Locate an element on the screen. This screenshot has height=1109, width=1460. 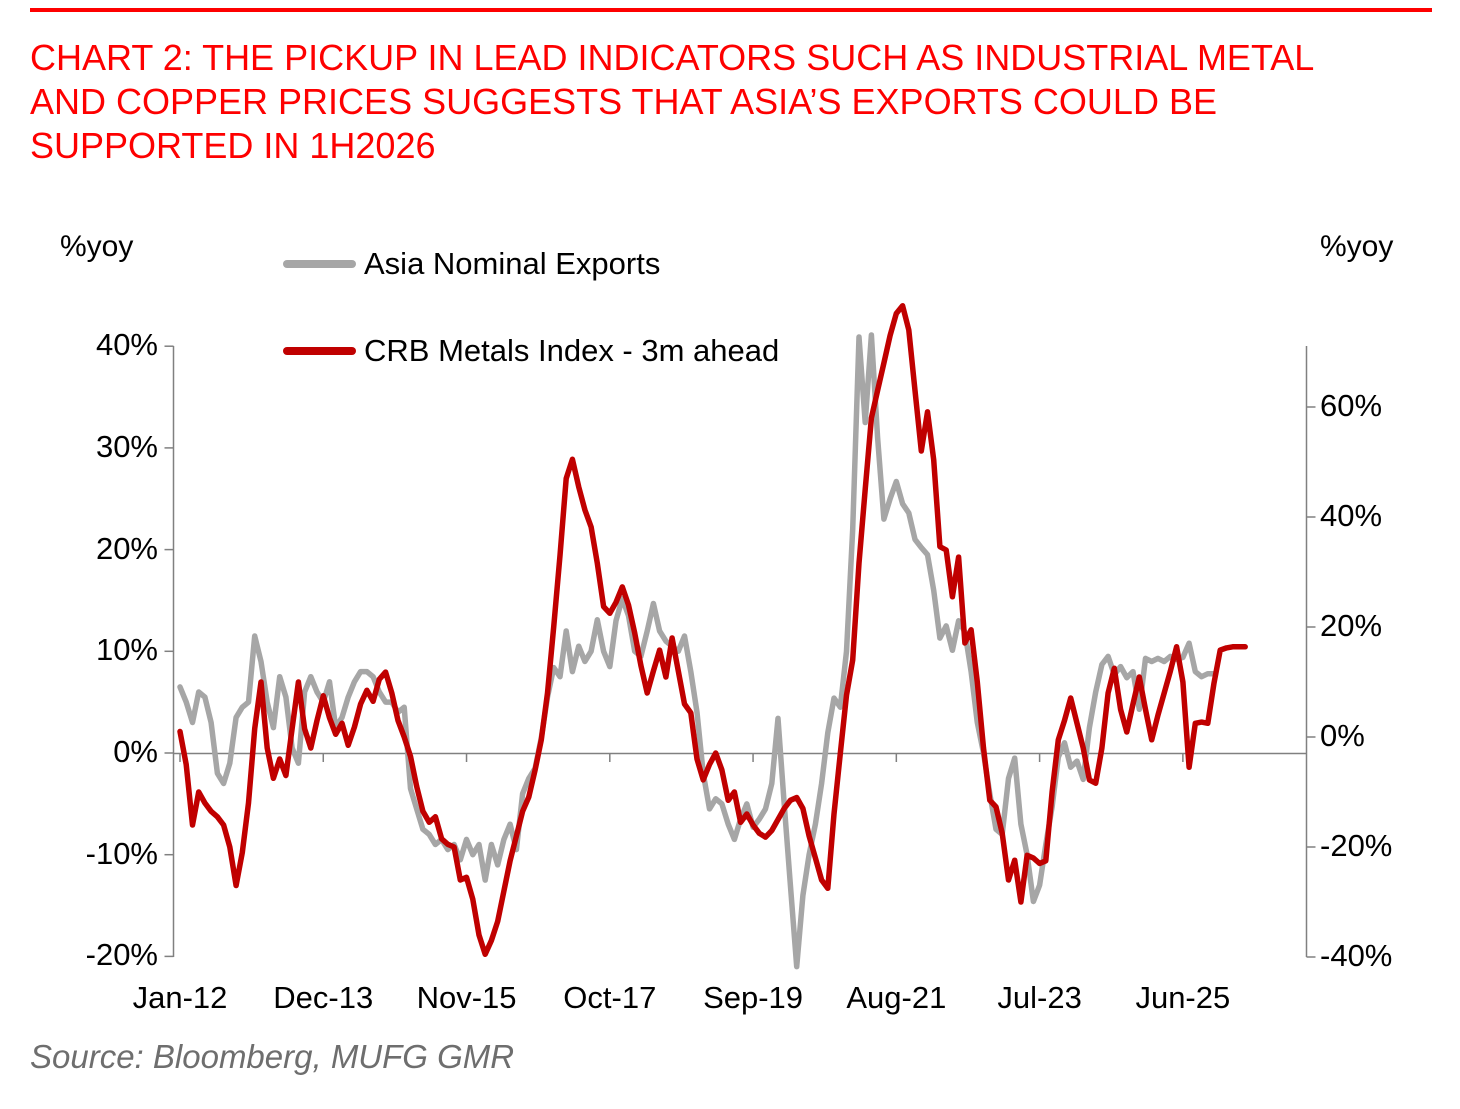
x-tick-label-Jul-23: Jul-23 is located at coordinates (1039, 997).